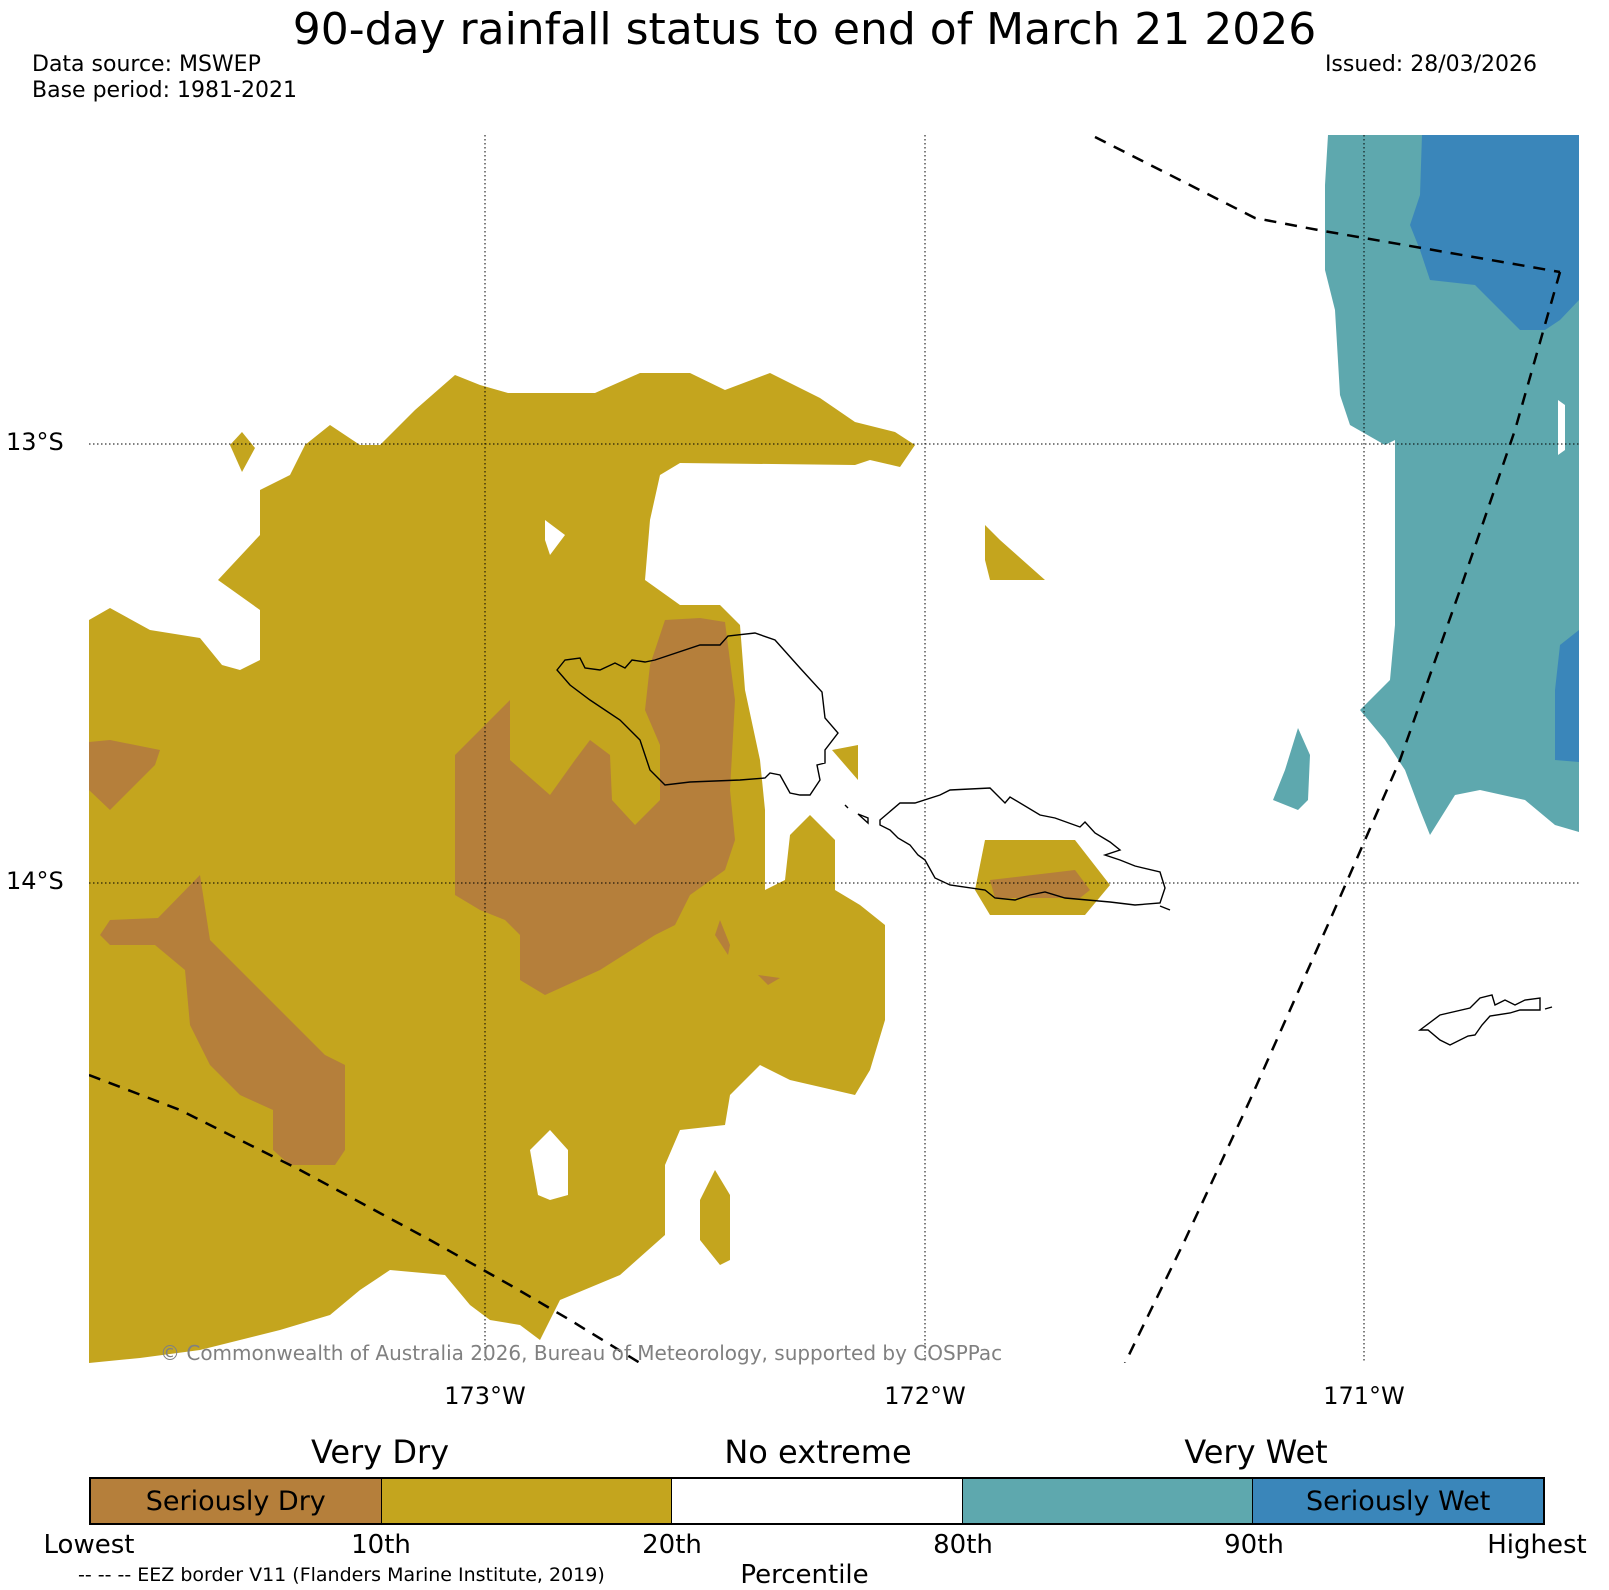  I want to click on lon-label-171w: 171°W, so click(1364, 1396).